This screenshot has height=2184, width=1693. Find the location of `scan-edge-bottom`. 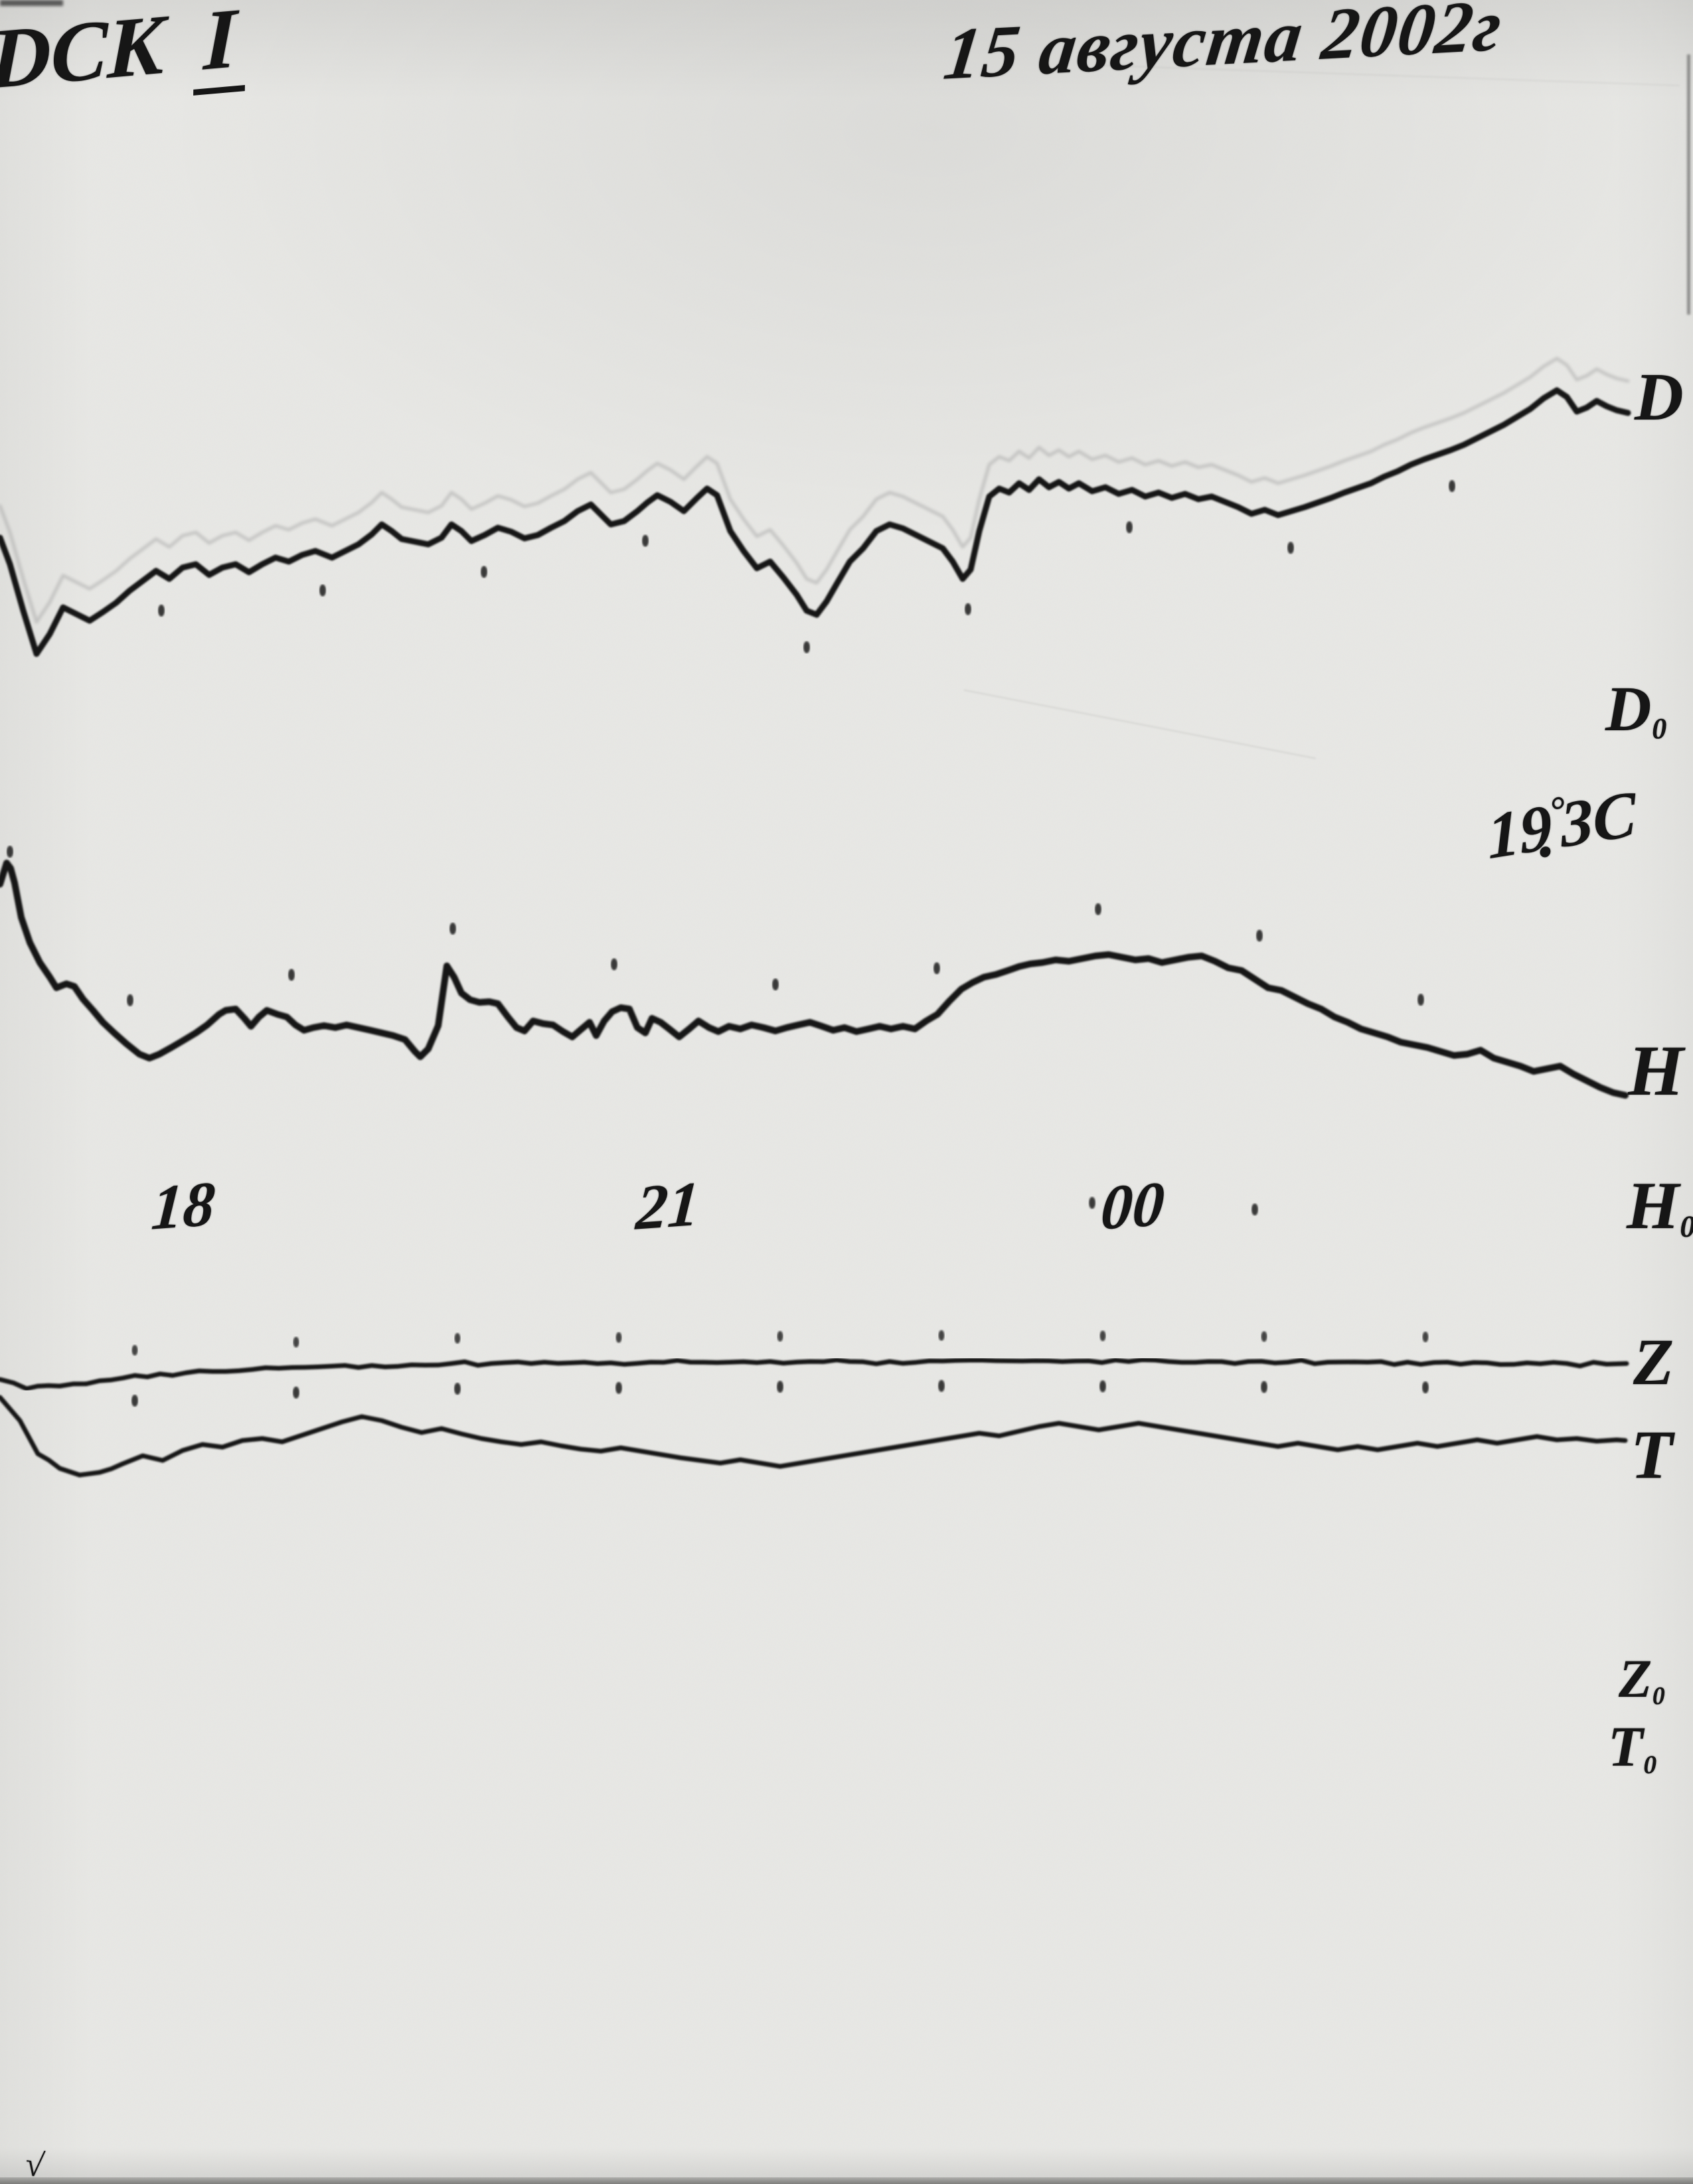

scan-edge-bottom is located at coordinates (846, 2180).